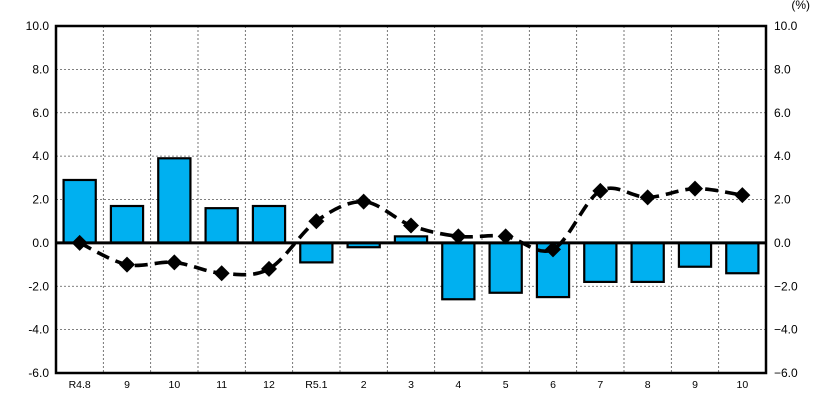 This screenshot has height=396, width=822. Describe the element at coordinates (600, 385) in the screenshot. I see `x-tick-label: 7` at that location.